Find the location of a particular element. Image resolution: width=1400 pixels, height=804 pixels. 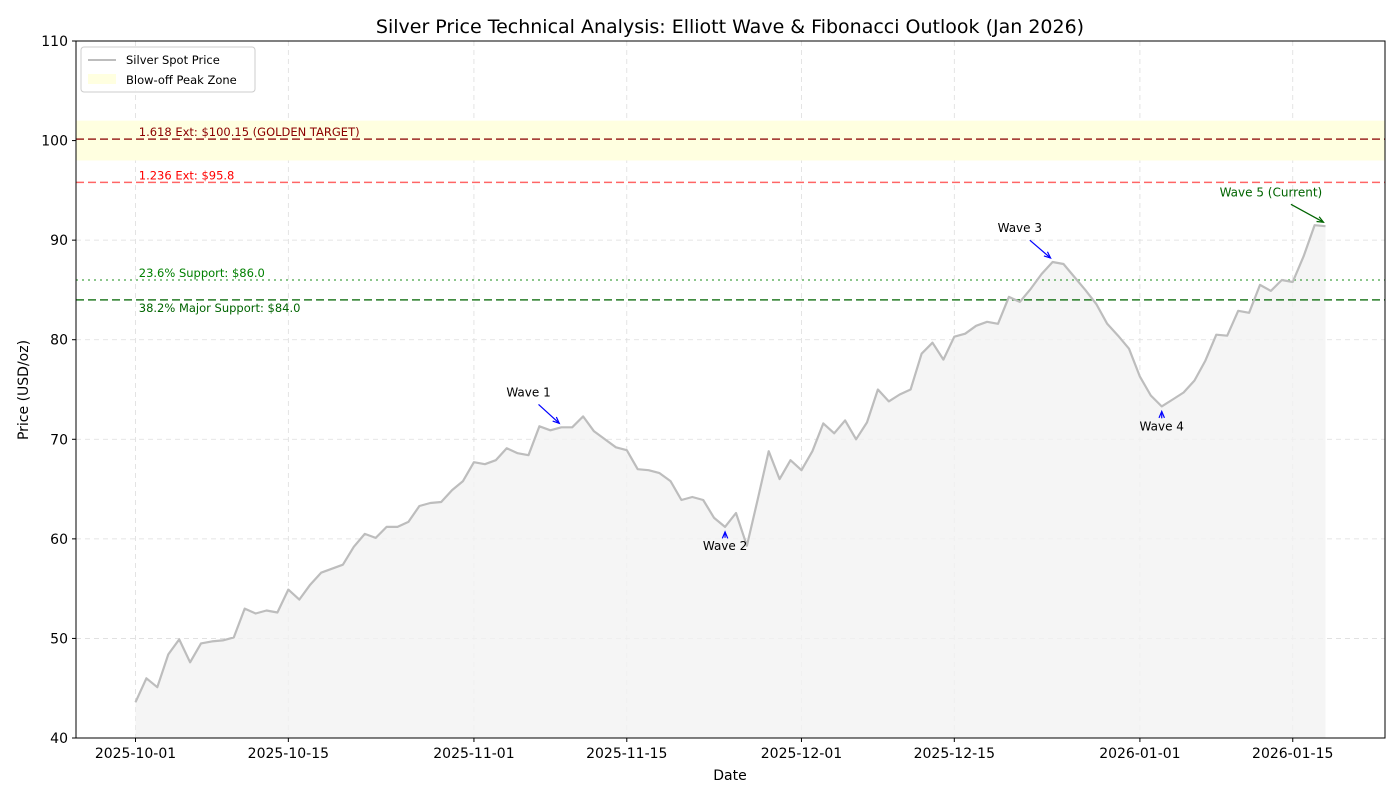

x-tick-label: 2025-12-01 is located at coordinates (801, 754).